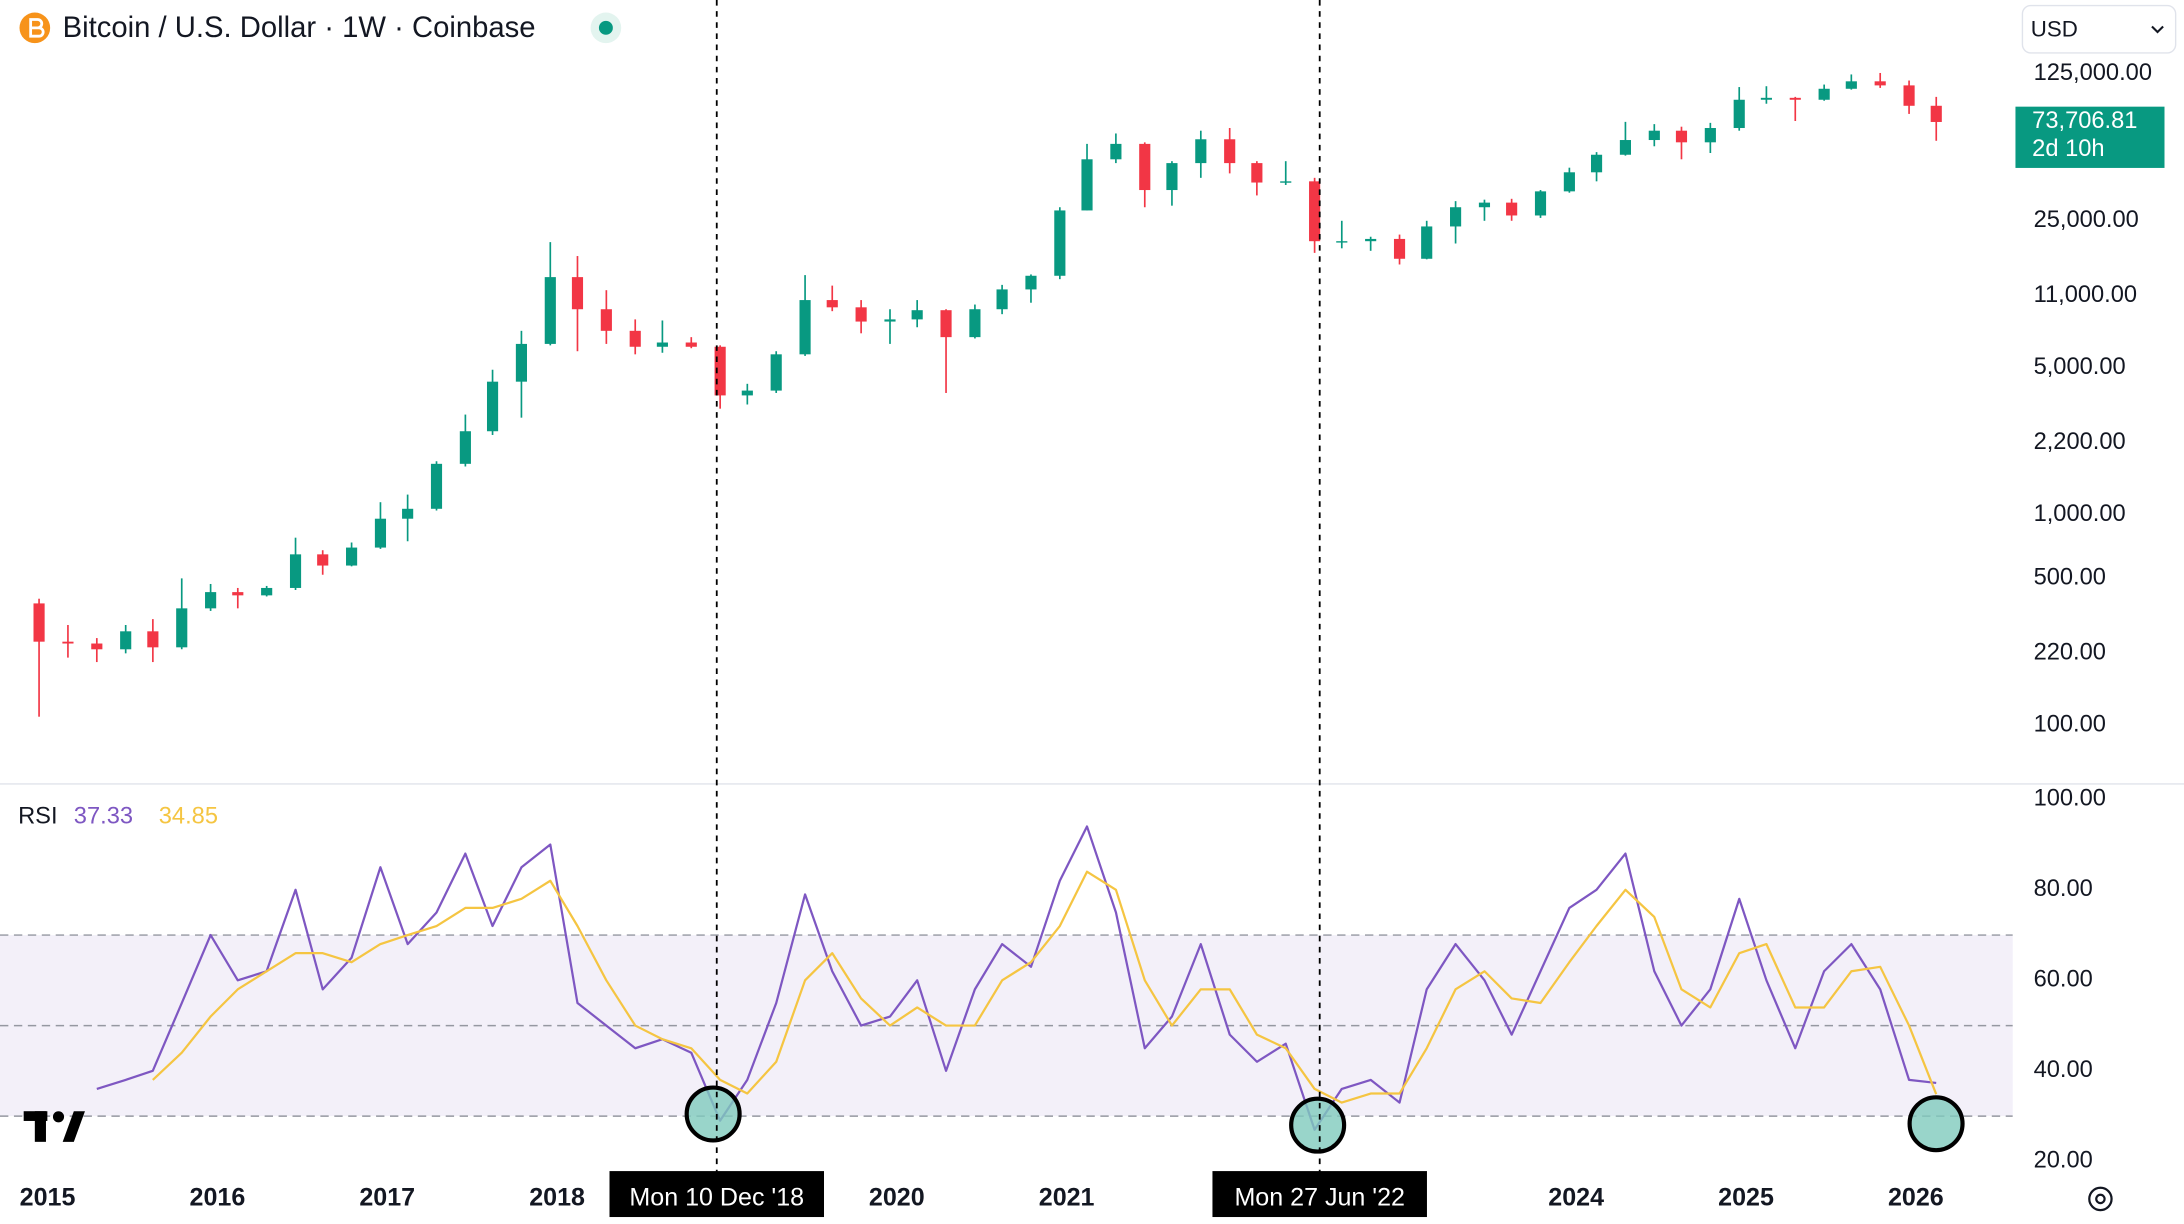  Describe the element at coordinates (1319, 1198) in the screenshot. I see `crosshair-date-label: Mon 27 Jun '22` at that location.